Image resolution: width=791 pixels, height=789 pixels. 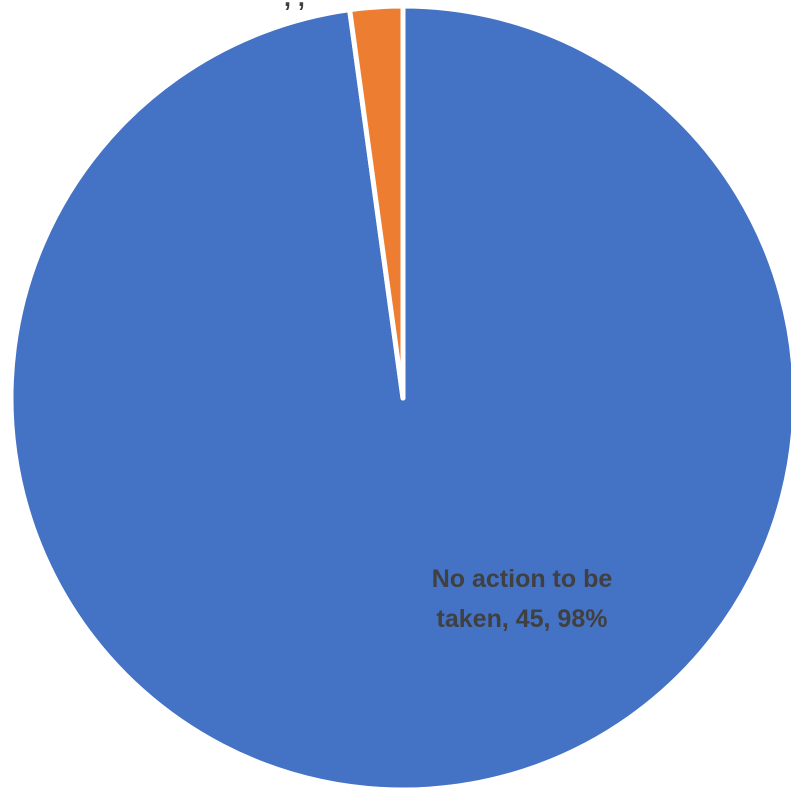 I want to click on data-label-no-action: No action to be taken, 45, 98%, so click(x=522, y=599).